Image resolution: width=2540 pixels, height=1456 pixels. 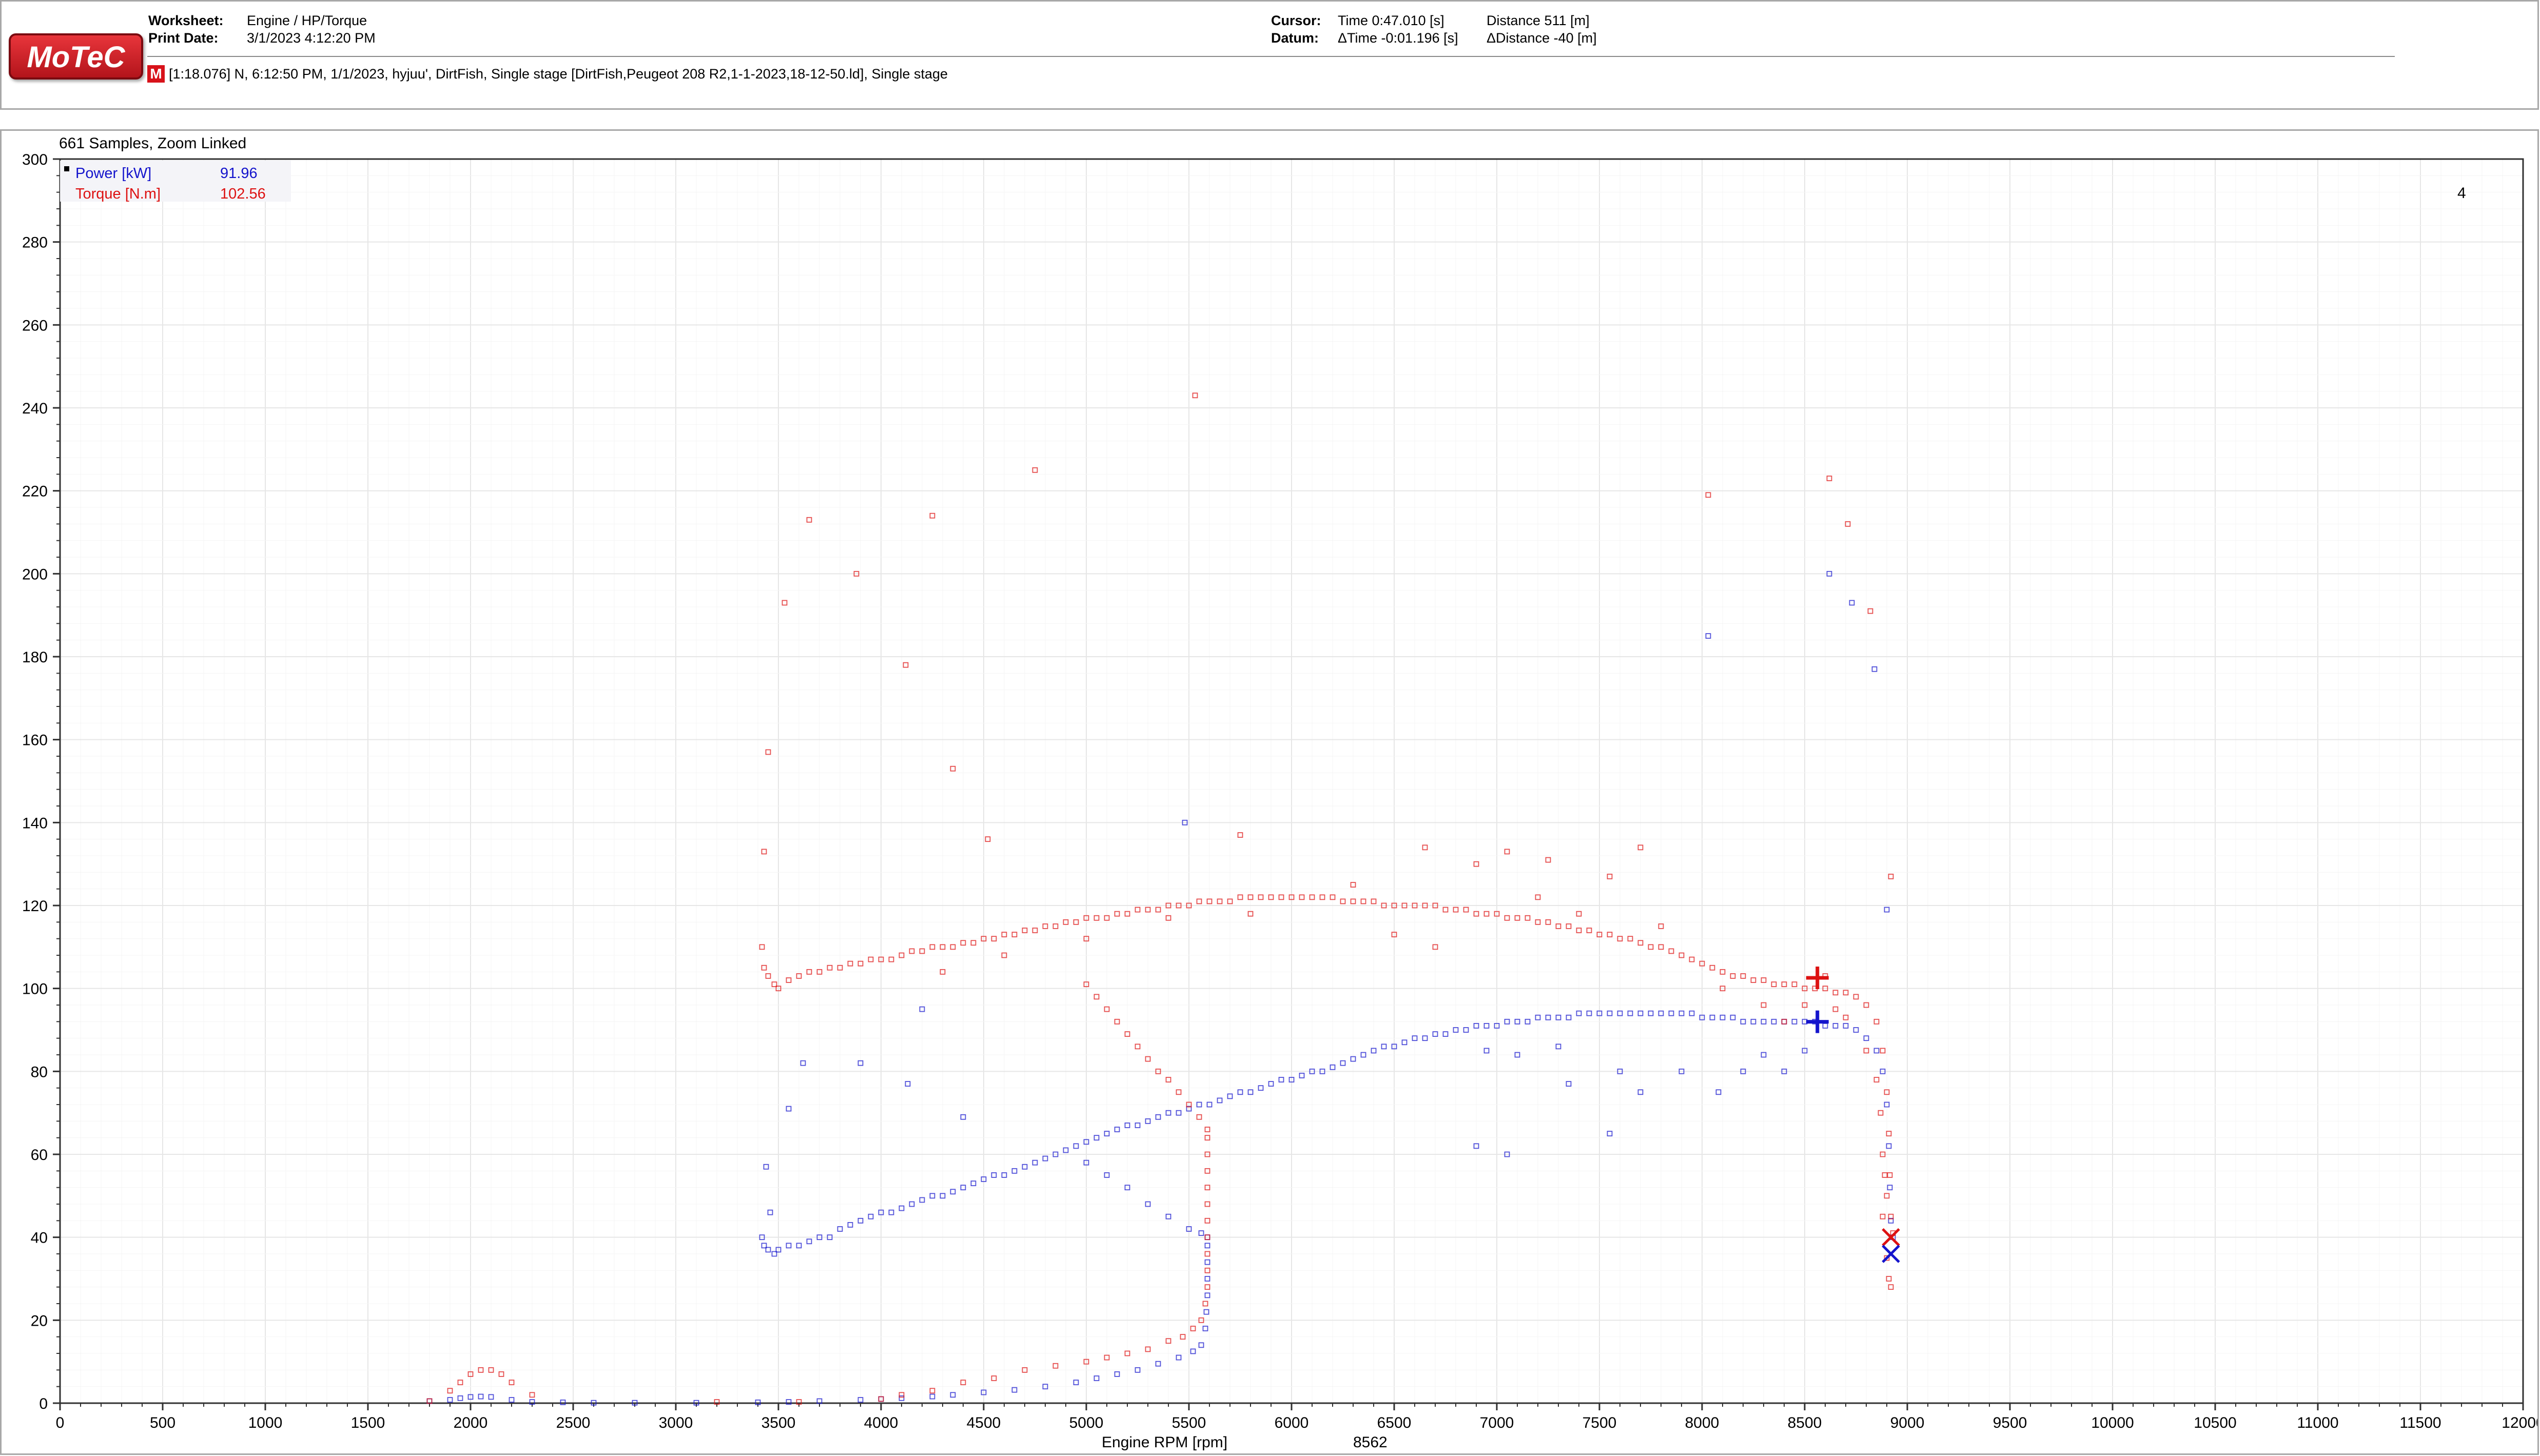 I want to click on x-cursor-value: 8562, so click(x=1370, y=1442).